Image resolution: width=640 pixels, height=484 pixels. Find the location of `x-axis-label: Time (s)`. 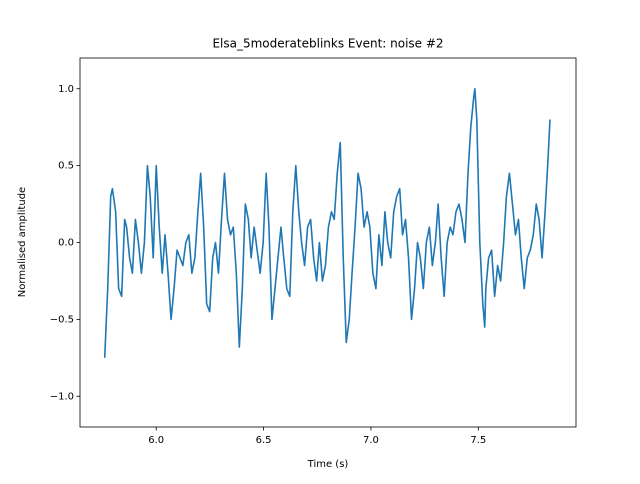

x-axis-label: Time (s) is located at coordinates (328, 464).